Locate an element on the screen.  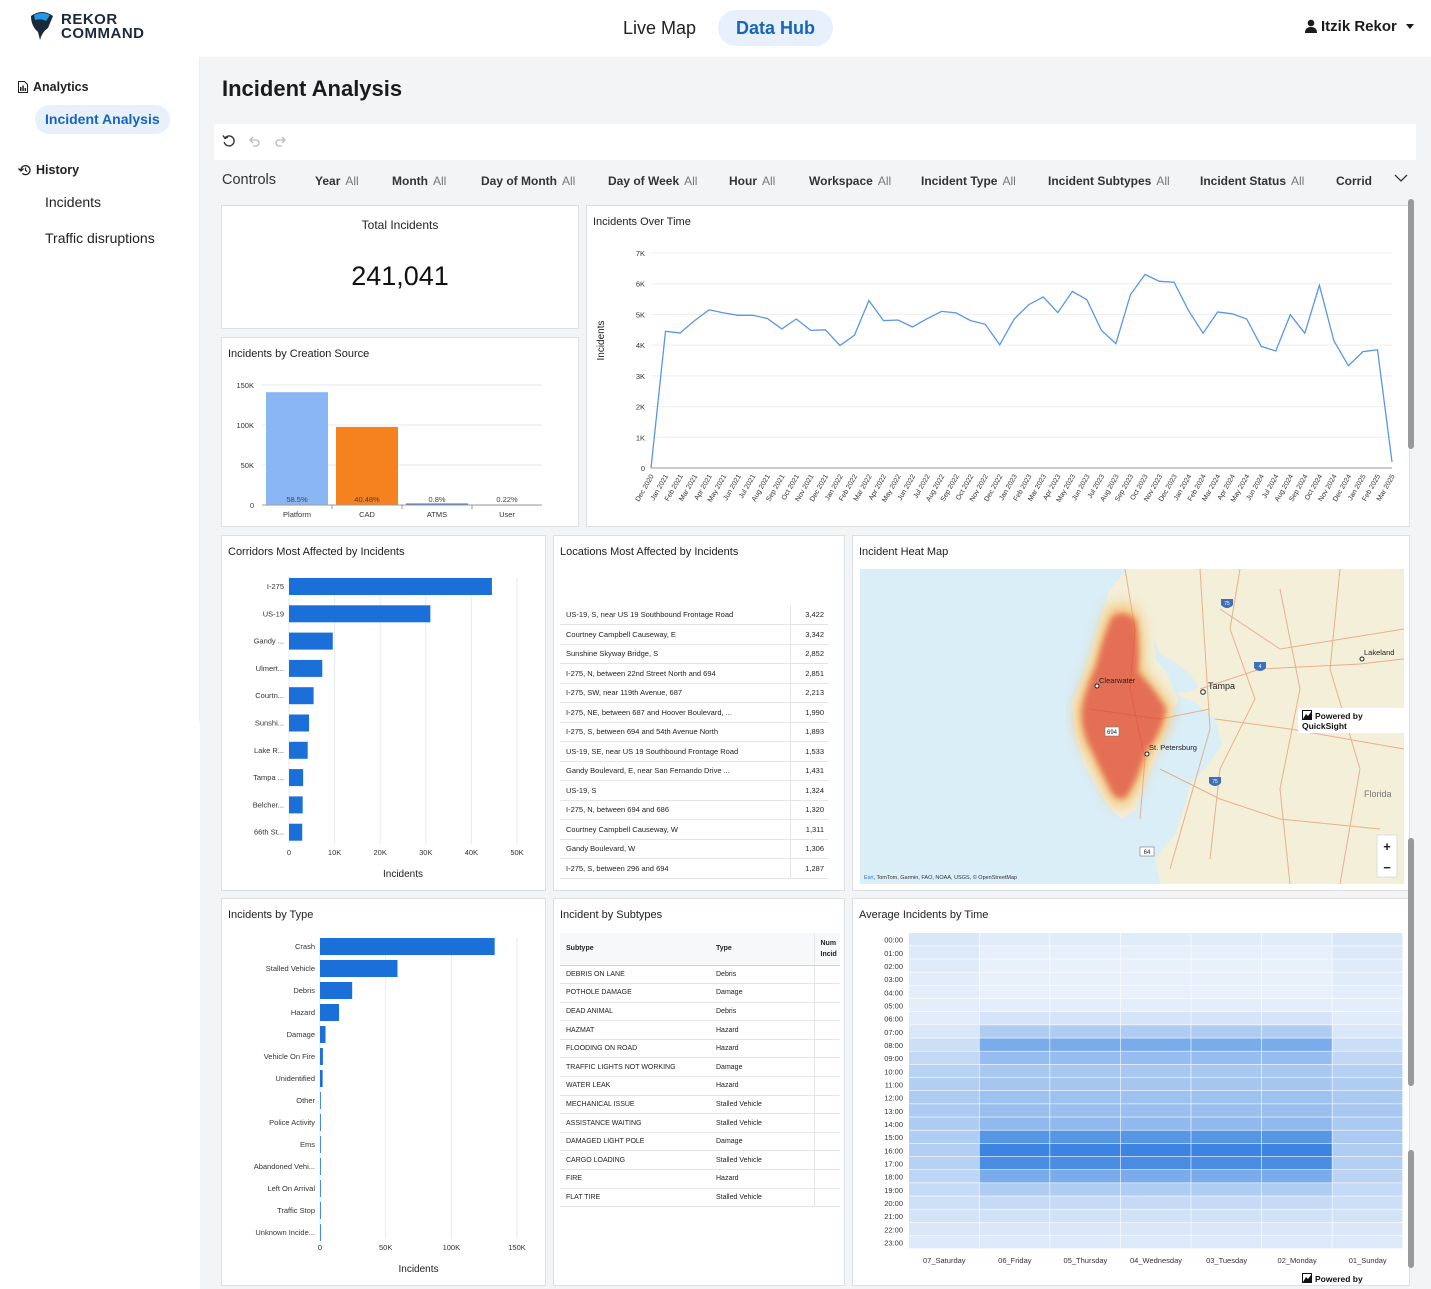
scrollbar-thumb-top is located at coordinates (1411, 324).